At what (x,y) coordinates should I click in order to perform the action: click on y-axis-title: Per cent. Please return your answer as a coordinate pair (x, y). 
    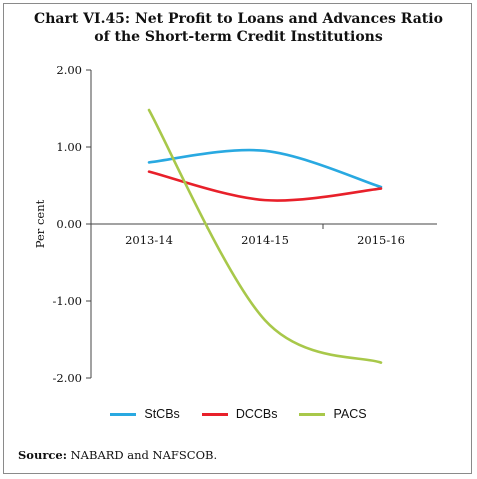
    Looking at the image, I should click on (40, 223).